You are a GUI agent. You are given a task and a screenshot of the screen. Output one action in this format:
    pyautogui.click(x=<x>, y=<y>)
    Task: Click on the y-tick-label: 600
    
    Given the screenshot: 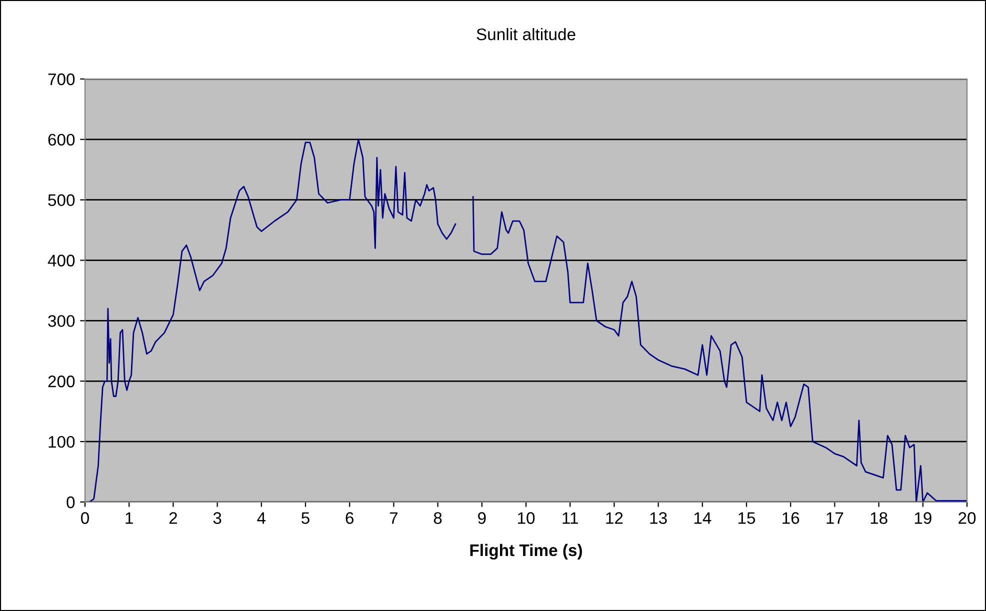 What is the action you would take?
    pyautogui.click(x=61, y=140)
    